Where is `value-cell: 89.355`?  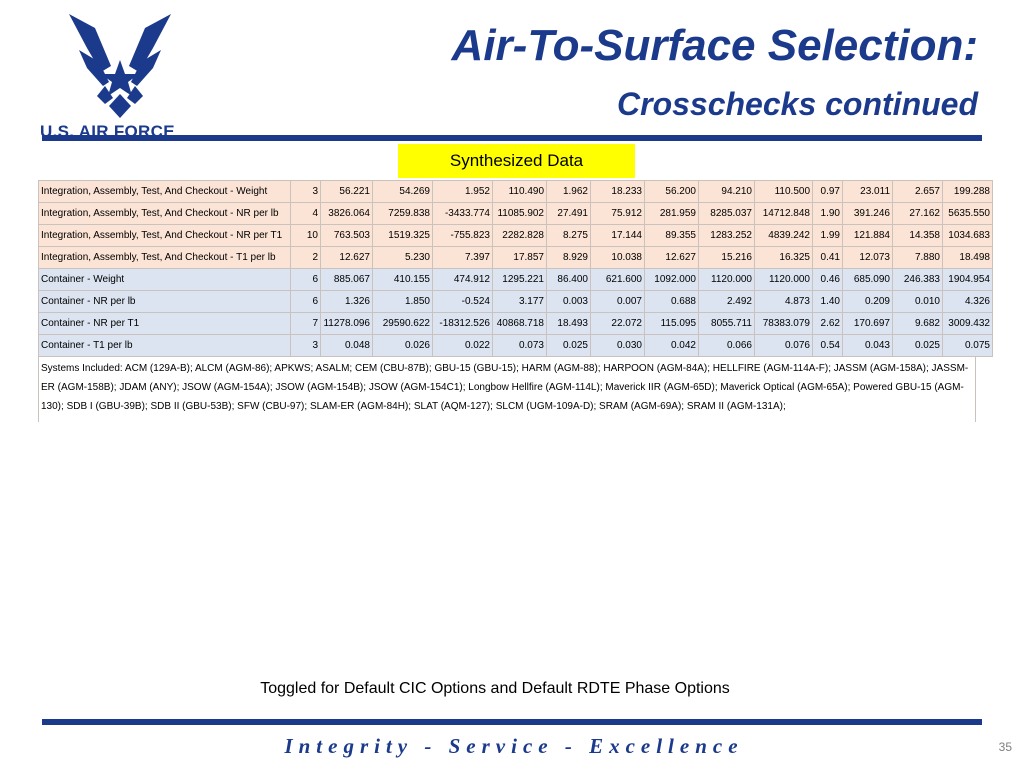
value-cell: 89.355 is located at coordinates (671, 235).